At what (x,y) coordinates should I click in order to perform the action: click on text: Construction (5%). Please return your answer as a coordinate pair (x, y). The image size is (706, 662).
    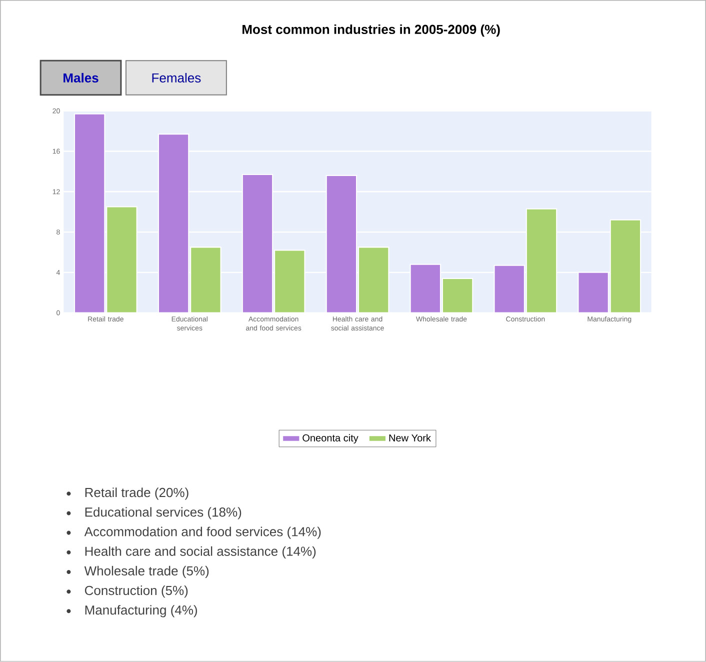
    Looking at the image, I should click on (136, 592).